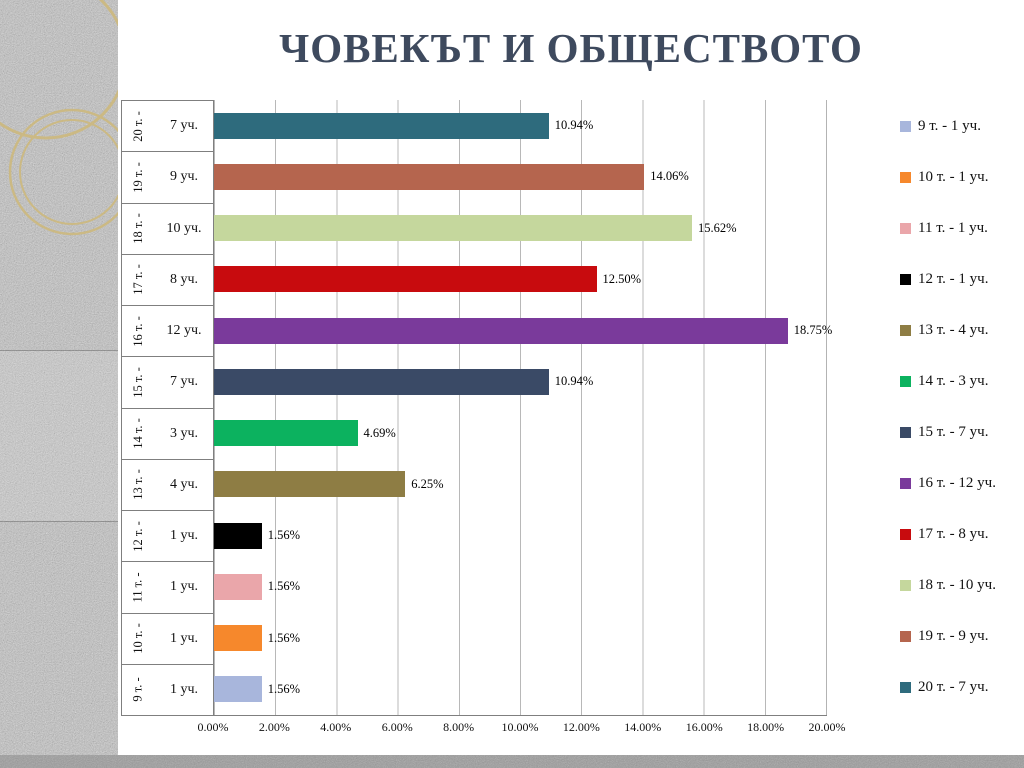 The height and width of the screenshot is (768, 1024). Describe the element at coordinates (138, 484) in the screenshot. I see `category-points-label: 13 т. -` at that location.